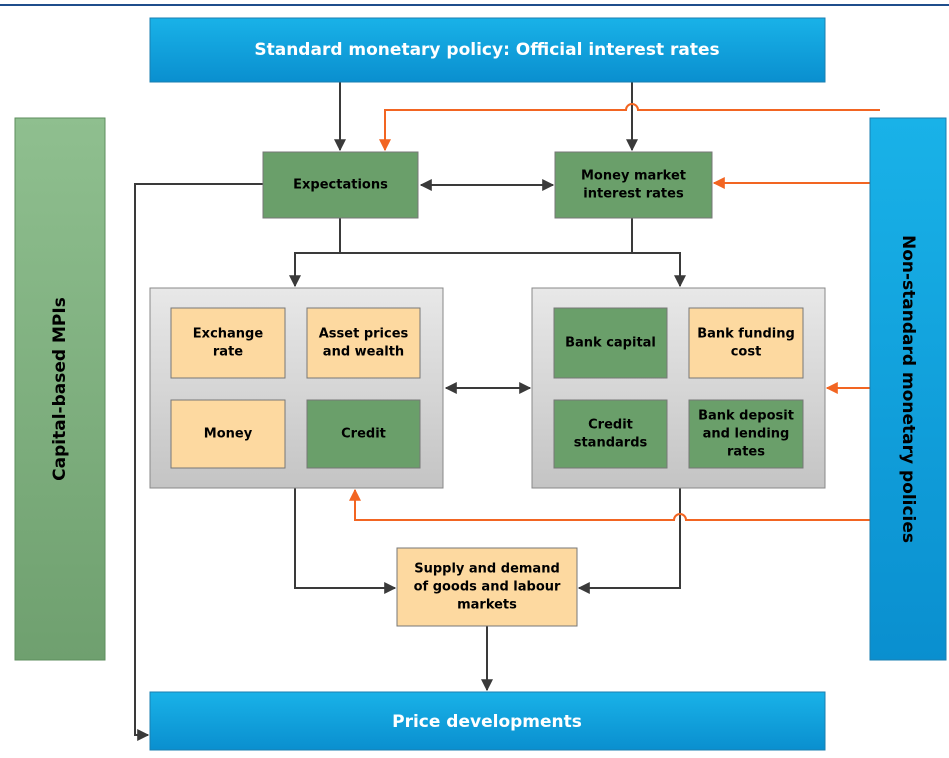 Image resolution: width=949 pixels, height=758 pixels. What do you see at coordinates (611, 443) in the screenshot?
I see `node-label: standards` at bounding box center [611, 443].